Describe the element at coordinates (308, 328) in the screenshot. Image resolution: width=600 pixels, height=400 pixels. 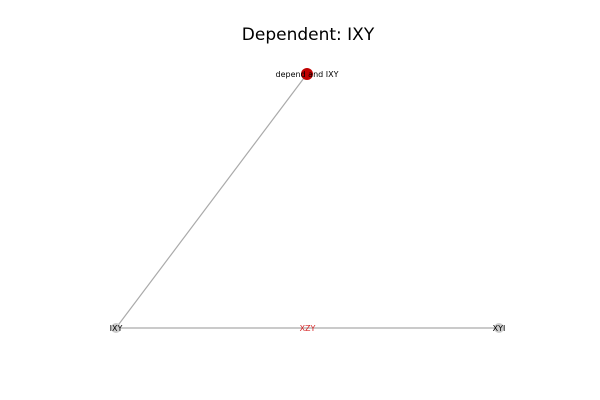
I see `edge-label: XZY` at that location.